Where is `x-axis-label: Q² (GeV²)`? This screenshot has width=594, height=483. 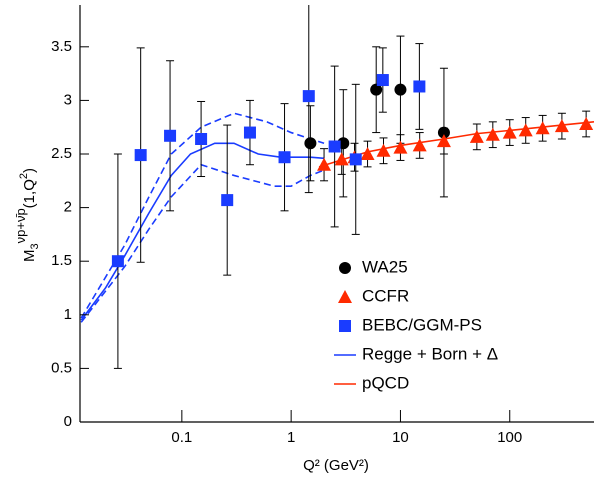 x-axis-label: Q² (GeV²) is located at coordinates (336, 465).